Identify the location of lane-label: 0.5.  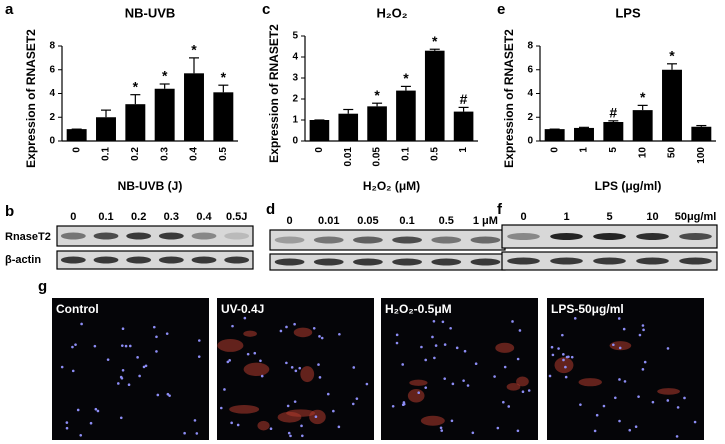
(446, 221).